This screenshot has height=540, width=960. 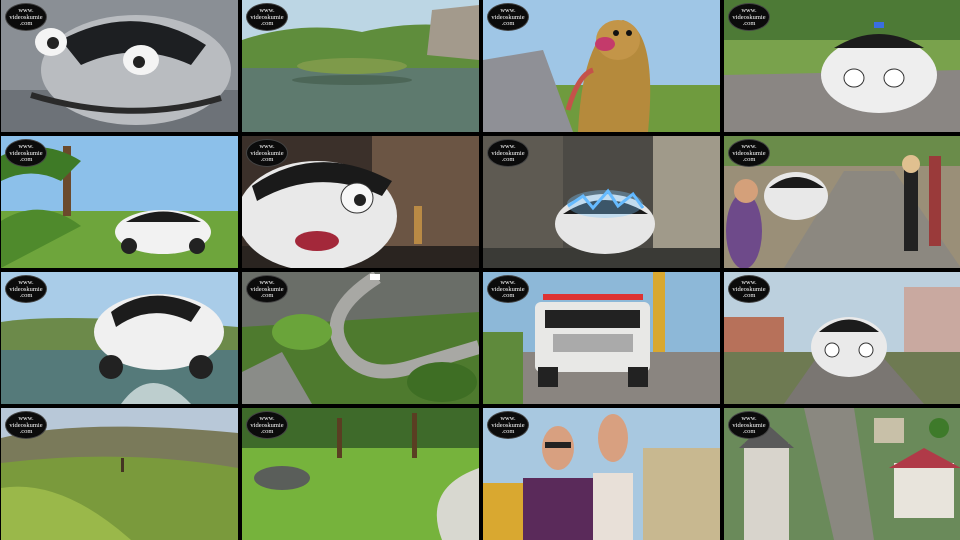 I want to click on frame-weasel-character: www. videoskumie .com, so click(x=601, y=66).